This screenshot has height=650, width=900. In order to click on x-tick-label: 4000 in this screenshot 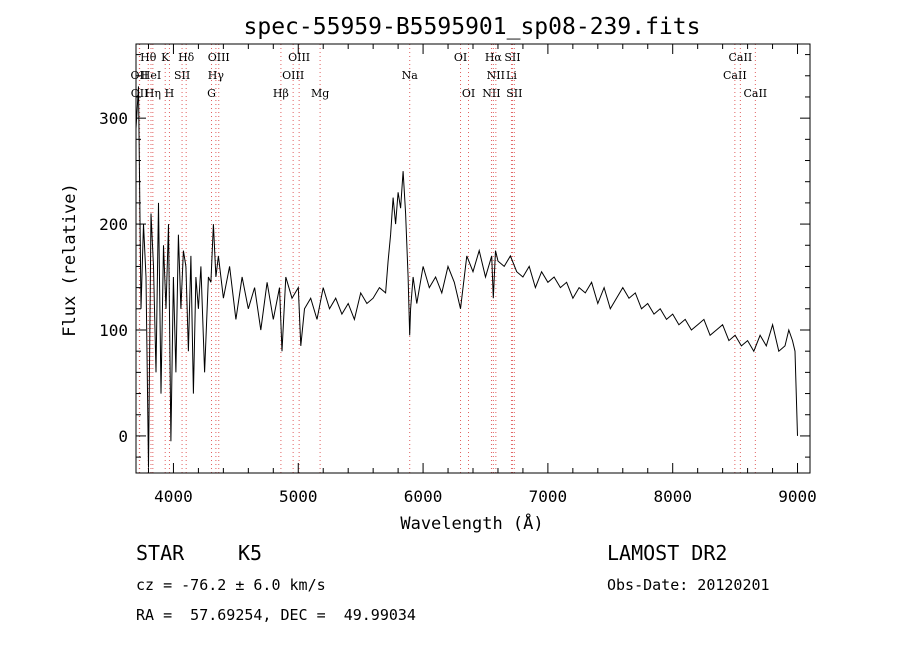, I will do `click(173, 496)`.